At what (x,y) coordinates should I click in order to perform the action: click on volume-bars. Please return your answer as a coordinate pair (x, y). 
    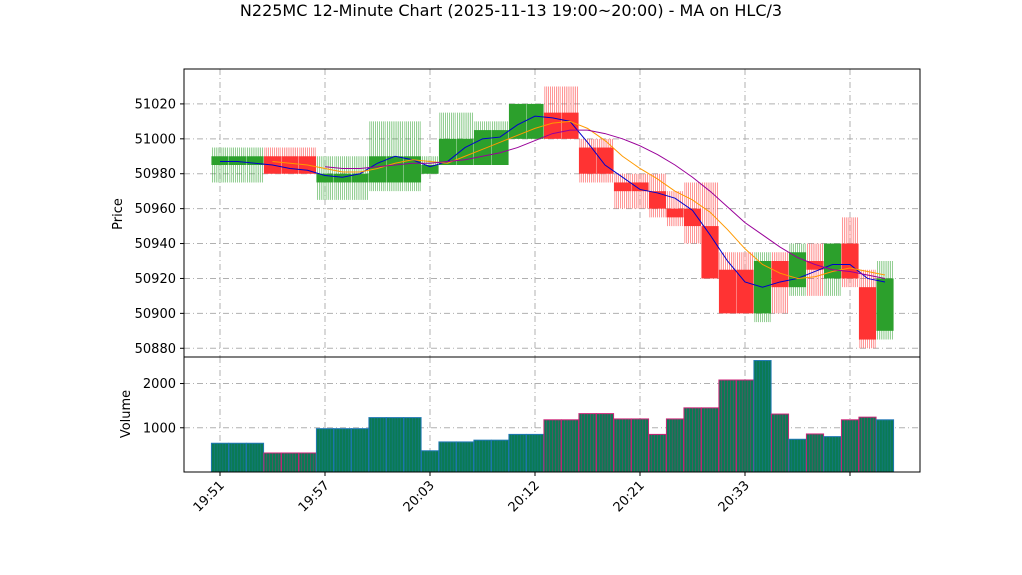
    Looking at the image, I should click on (552, 416).